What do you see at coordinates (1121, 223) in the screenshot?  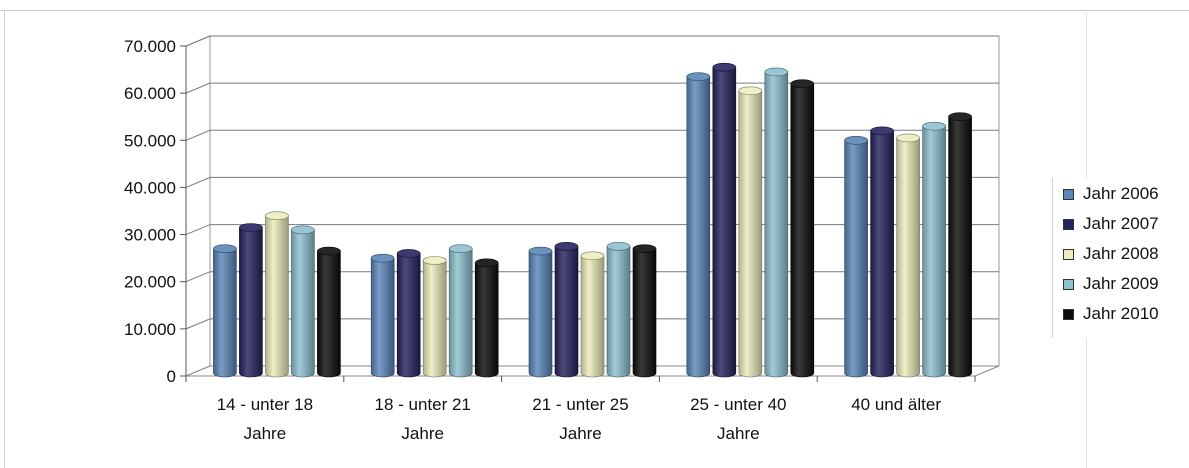 I see `legend-label: Jahr 2007` at bounding box center [1121, 223].